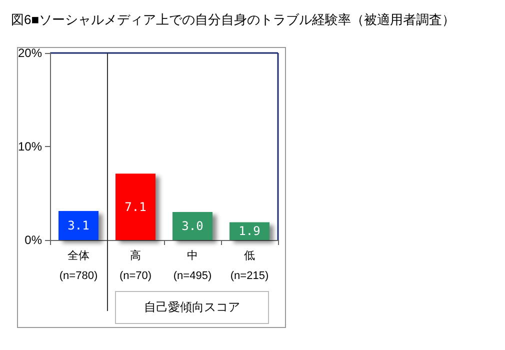 The image size is (505, 350). What do you see at coordinates (33, 240) in the screenshot?
I see `y-tick-label: 0%` at bounding box center [33, 240].